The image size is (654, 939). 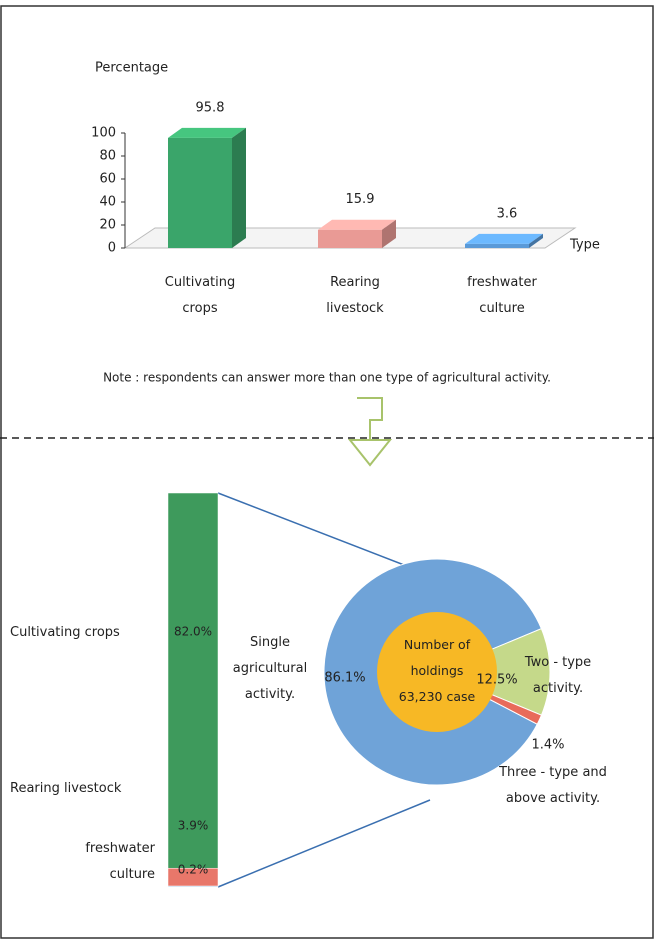 What do you see at coordinates (200, 295) in the screenshot?
I see `x-tick-label: Cultivating crops` at bounding box center [200, 295].